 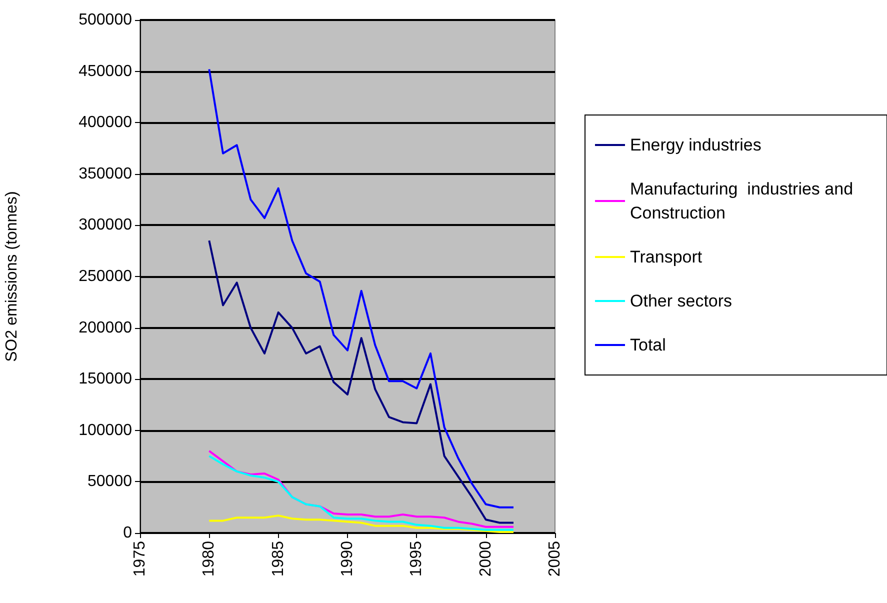 What do you see at coordinates (485, 558) in the screenshot?
I see `x-tick-label: 2000` at bounding box center [485, 558].